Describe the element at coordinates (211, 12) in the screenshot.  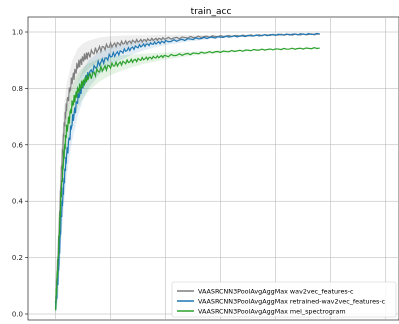
I see `chart-title: train_acc` at that location.